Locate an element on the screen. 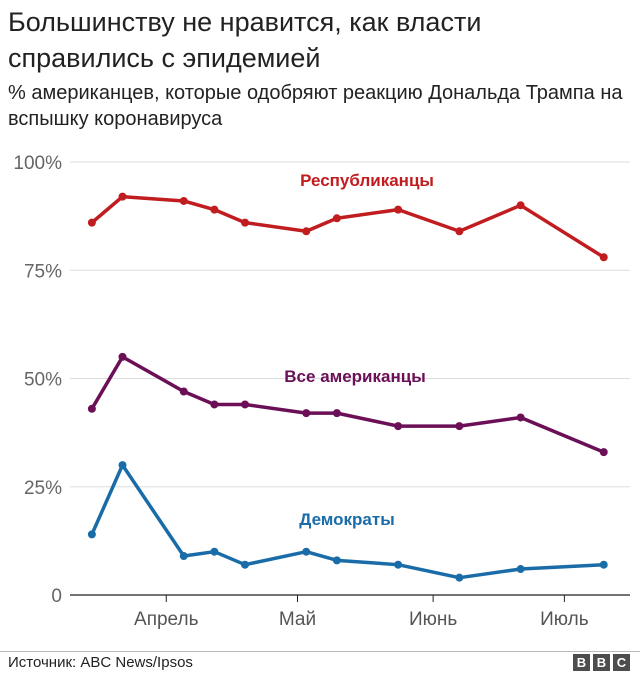 Image resolution: width=640 pixels, height=673 pixels. x-tick-label: Июль is located at coordinates (564, 619).